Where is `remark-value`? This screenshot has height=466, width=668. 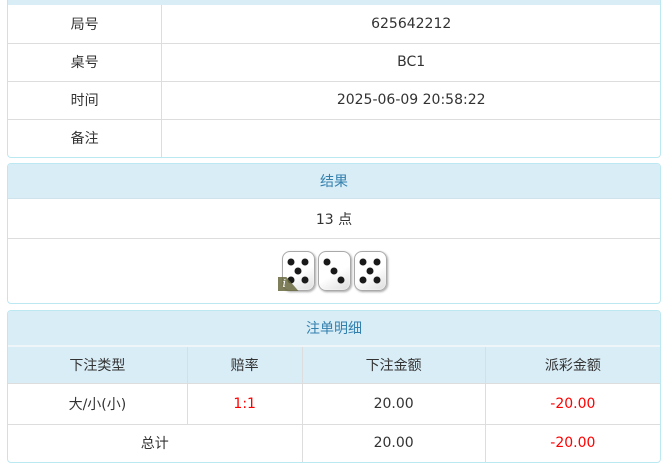 remark-value is located at coordinates (410, 137).